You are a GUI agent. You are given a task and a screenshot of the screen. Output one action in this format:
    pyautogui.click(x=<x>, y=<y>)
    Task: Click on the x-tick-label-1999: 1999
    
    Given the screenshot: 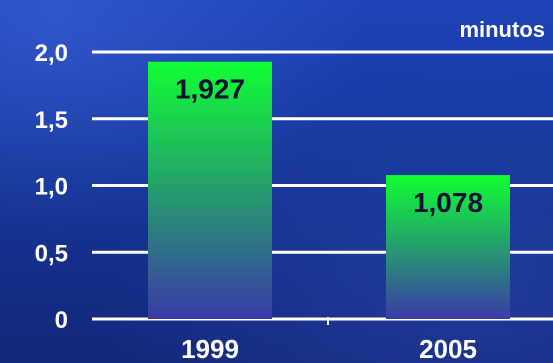 What is the action you would take?
    pyautogui.click(x=210, y=348)
    